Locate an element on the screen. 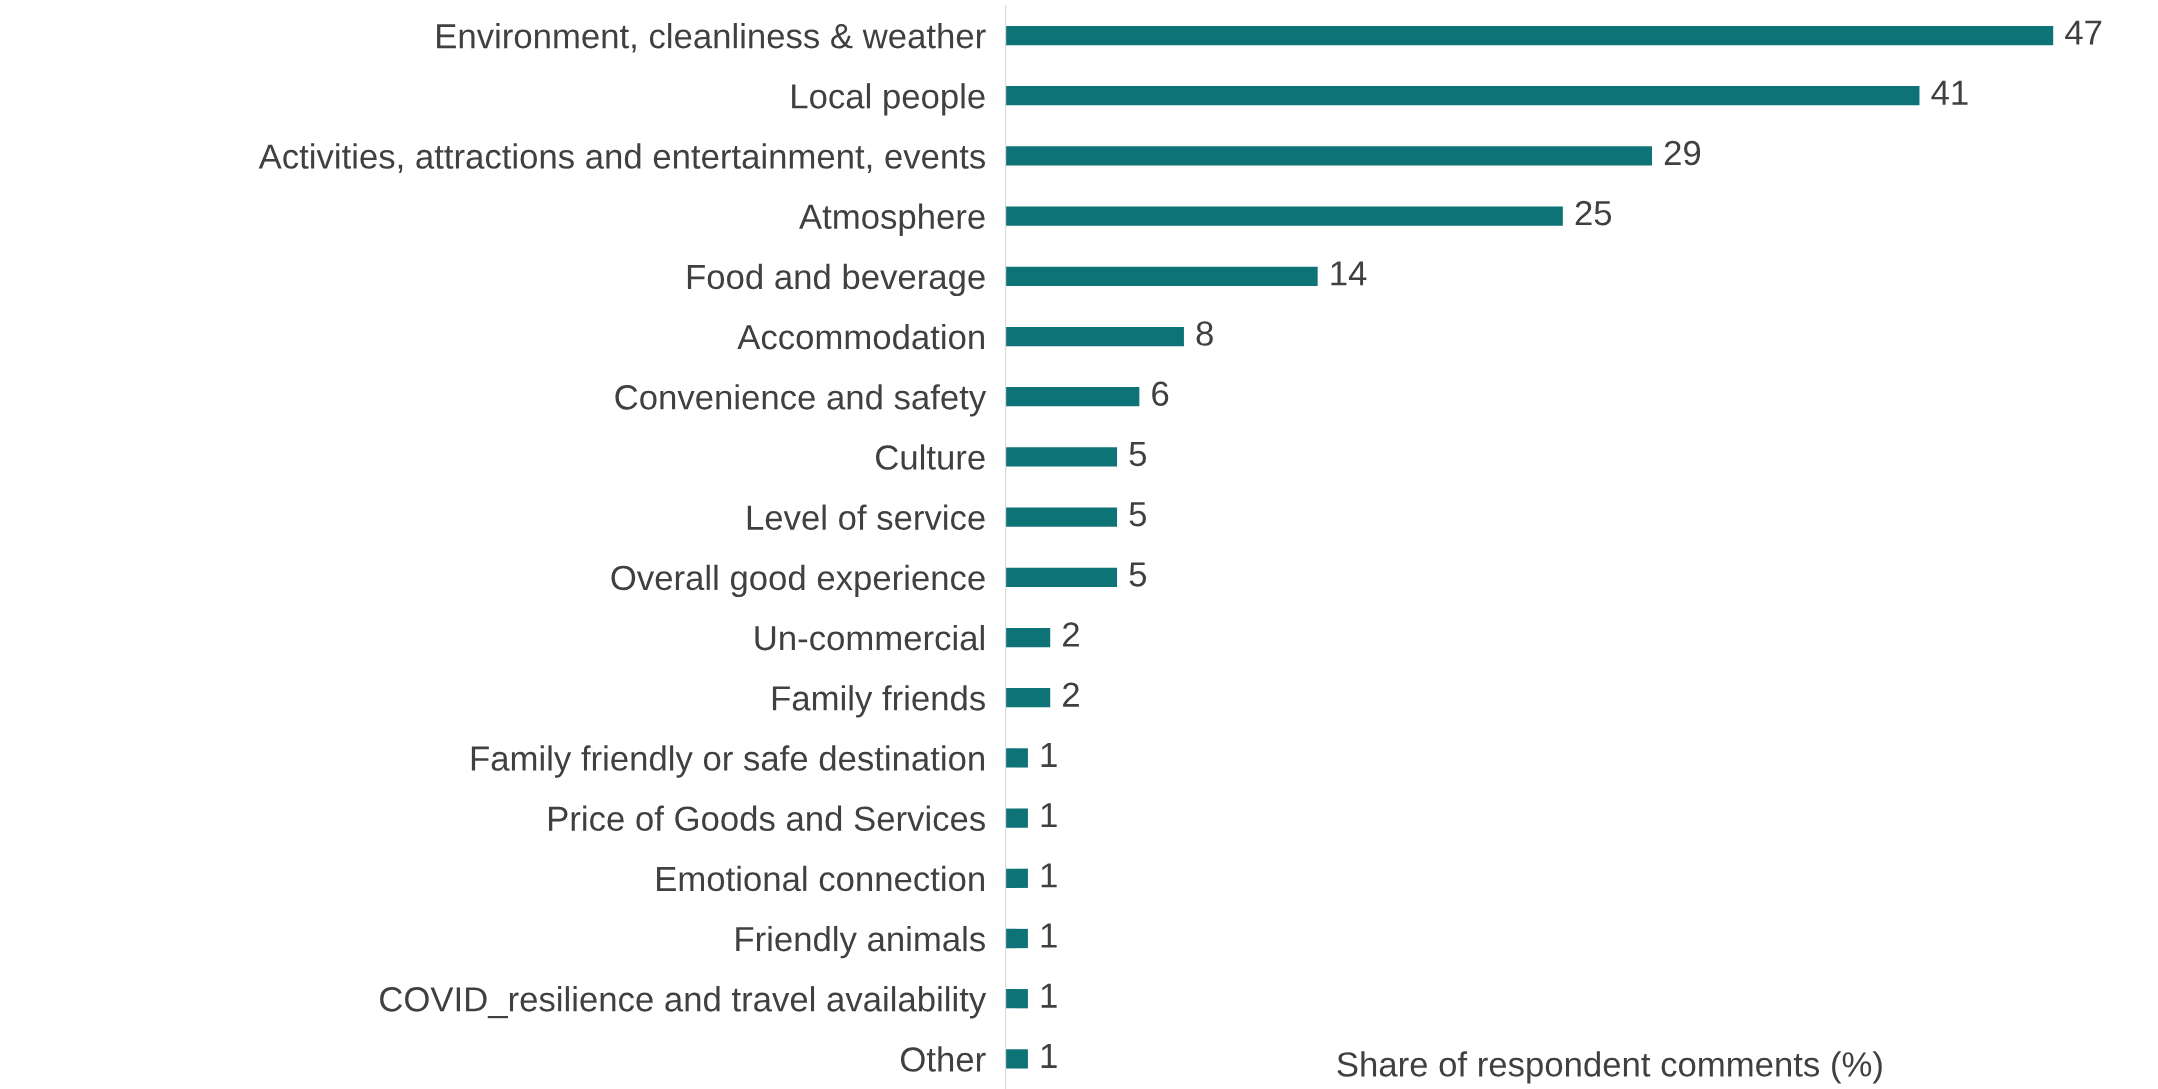 The width and height of the screenshot is (2158, 1089). x-axis-title: Share of respondent comments (%) is located at coordinates (1609, 1067).